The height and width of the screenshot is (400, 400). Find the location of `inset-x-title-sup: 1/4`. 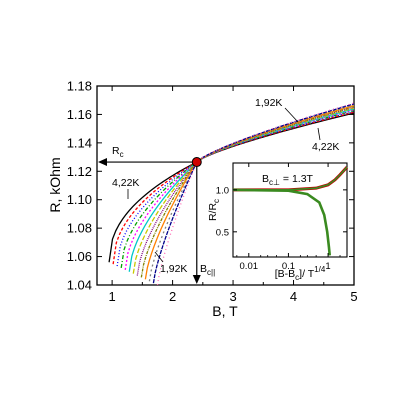

inset-x-title-sup: 1/4 is located at coordinates (320, 269).